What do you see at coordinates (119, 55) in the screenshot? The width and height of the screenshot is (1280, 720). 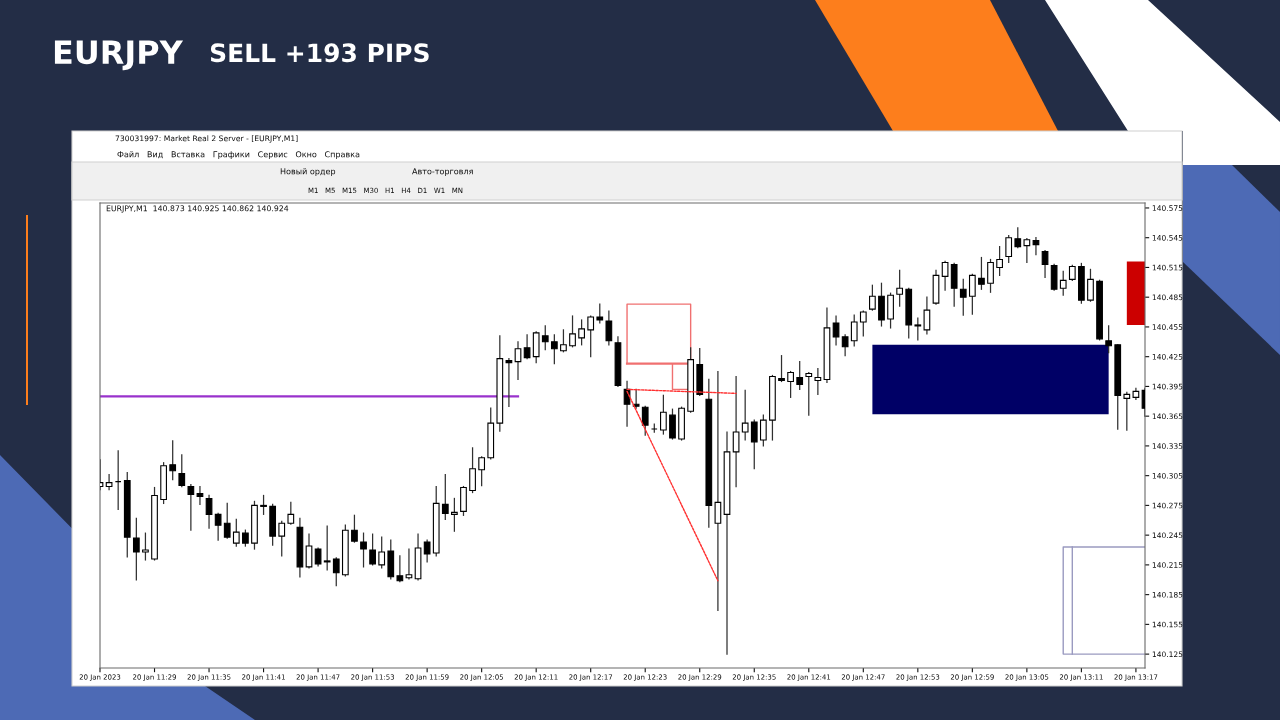 I see `chart-title: EURJPY` at bounding box center [119, 55].